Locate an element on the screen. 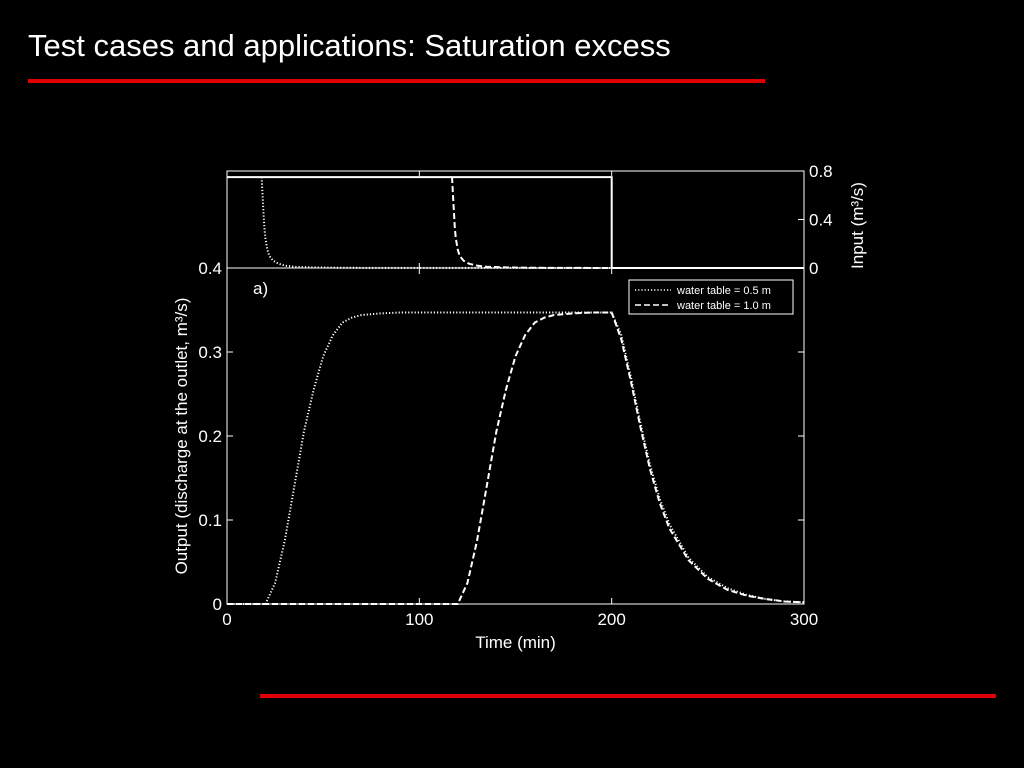  bottom-ytick-label: 0.1 is located at coordinates (210, 520).